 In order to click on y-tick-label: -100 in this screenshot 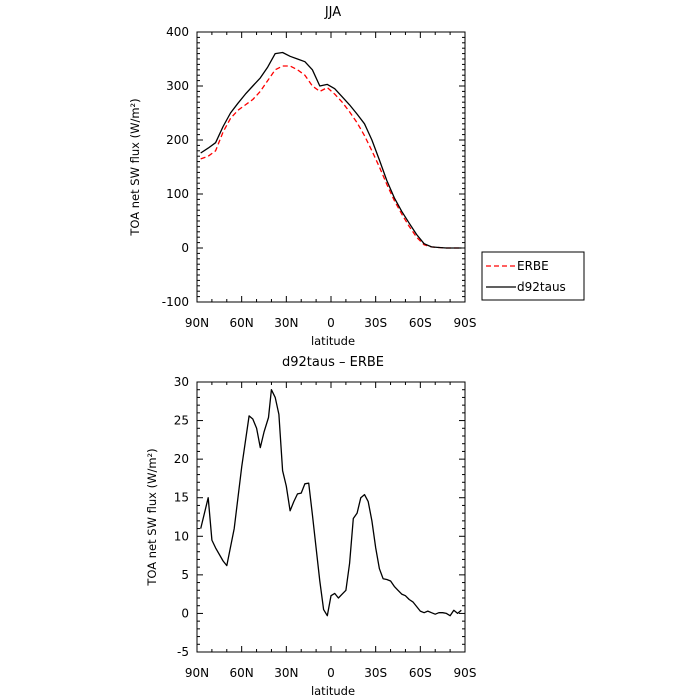, I will do `click(175, 302)`.